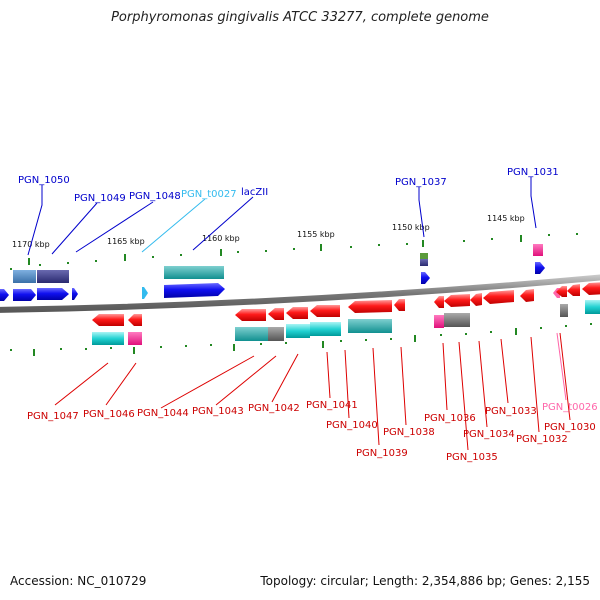 The image size is (600, 600). I want to click on gene-label: PGN_1042, so click(274, 408).